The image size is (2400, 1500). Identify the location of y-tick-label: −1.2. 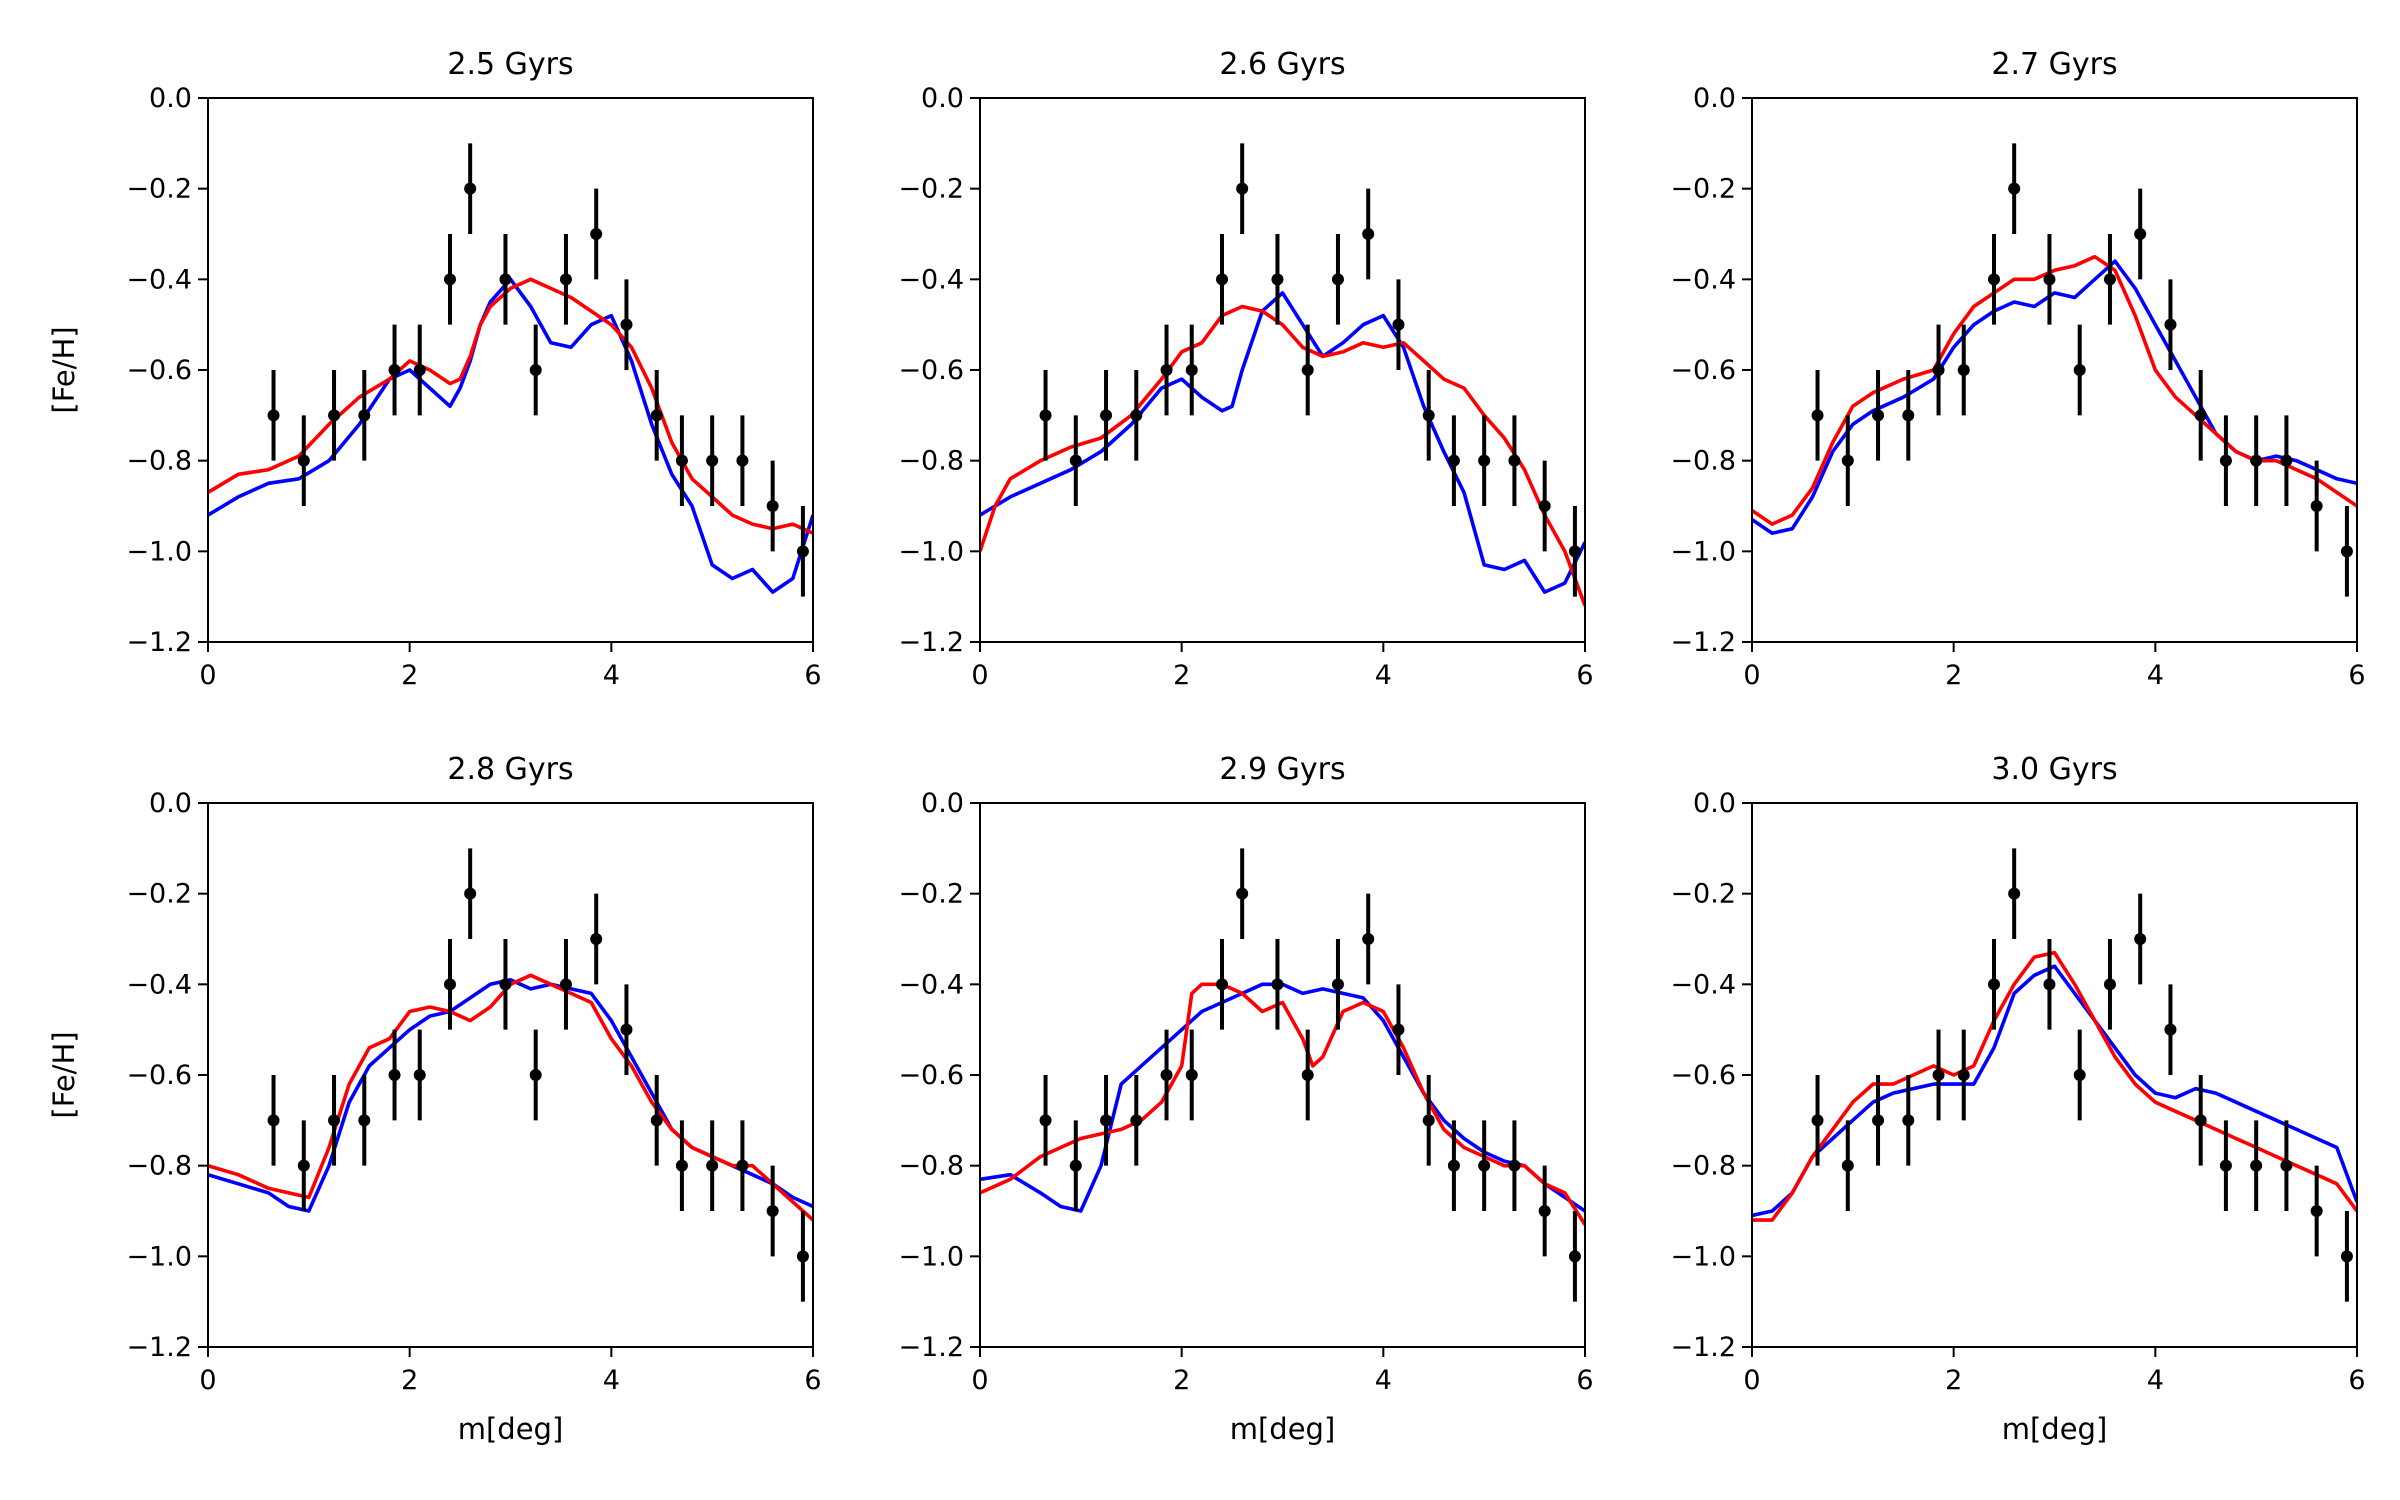
(1703, 642).